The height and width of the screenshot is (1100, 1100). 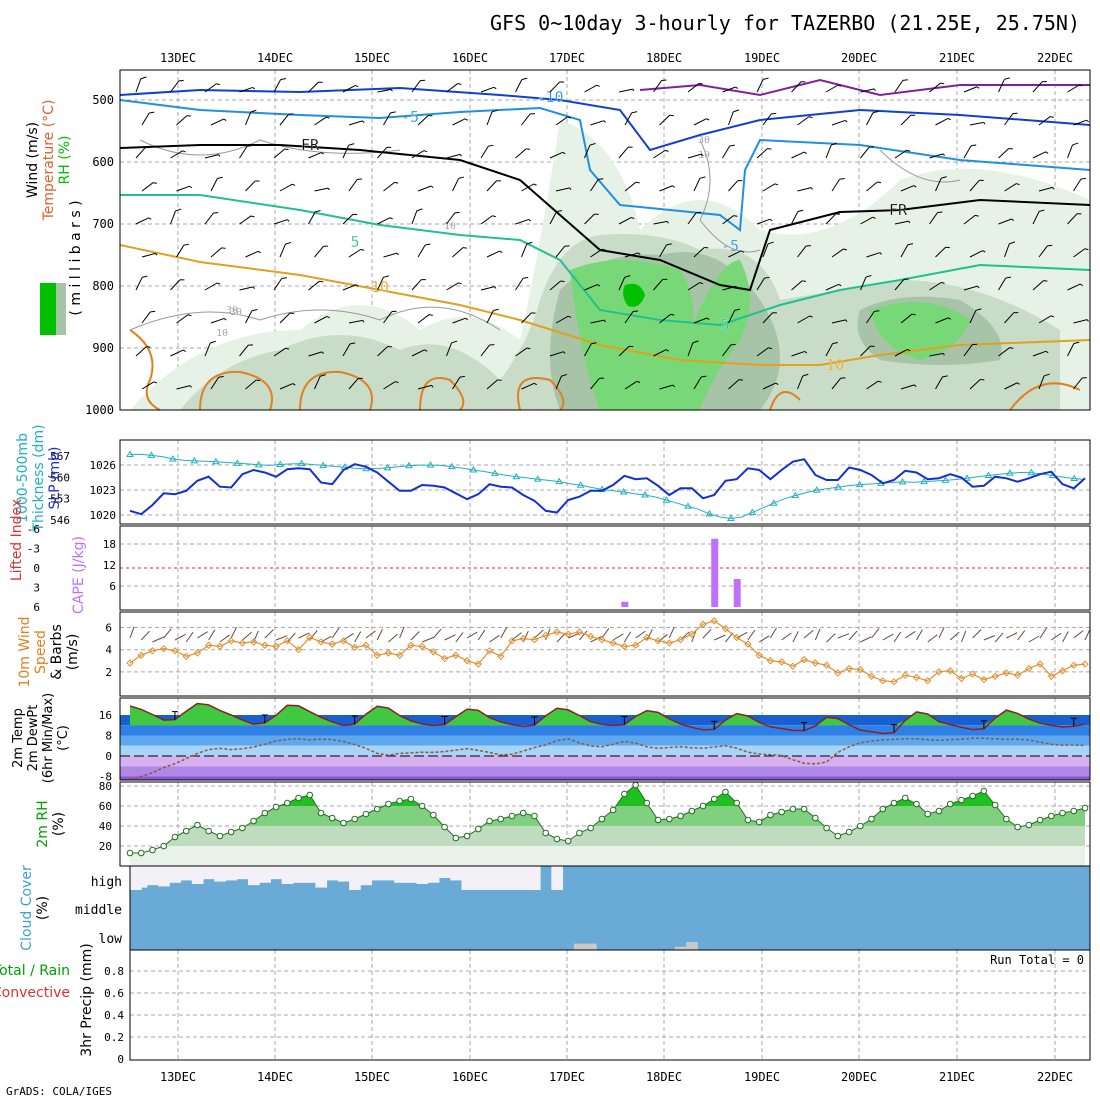 What do you see at coordinates (108, 736) in the screenshot?
I see `y-tick-label: 8` at bounding box center [108, 736].